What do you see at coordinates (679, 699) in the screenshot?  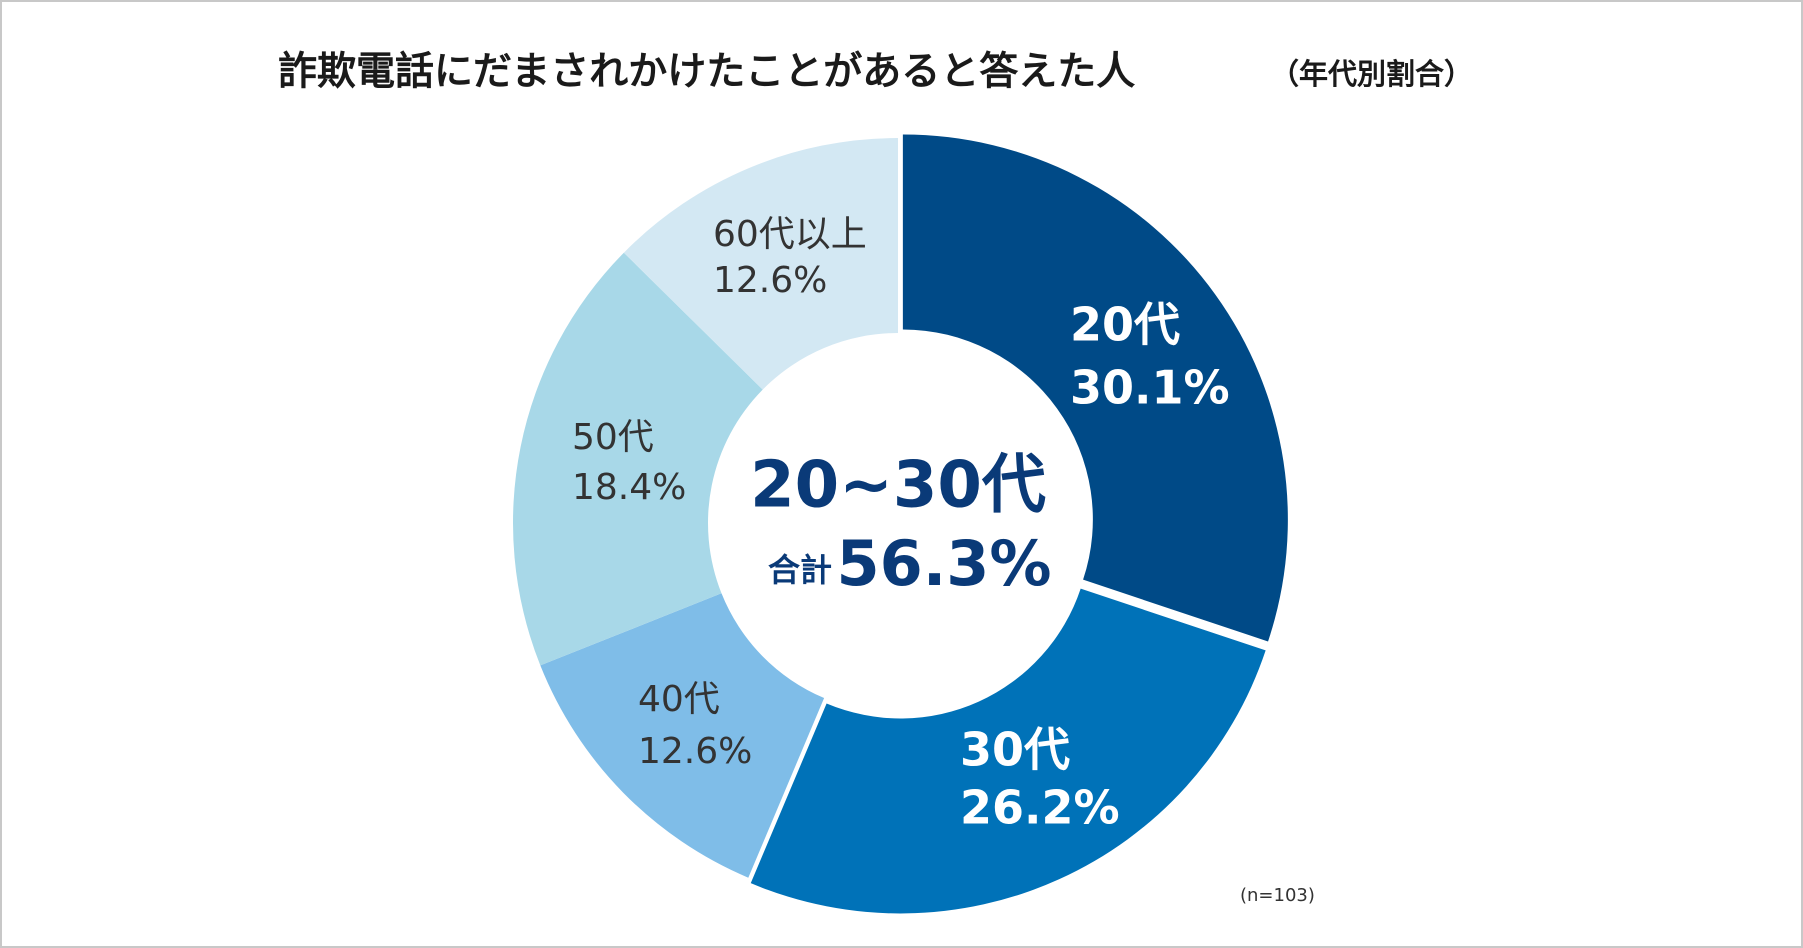 I see `slice-category-label: 40代` at bounding box center [679, 699].